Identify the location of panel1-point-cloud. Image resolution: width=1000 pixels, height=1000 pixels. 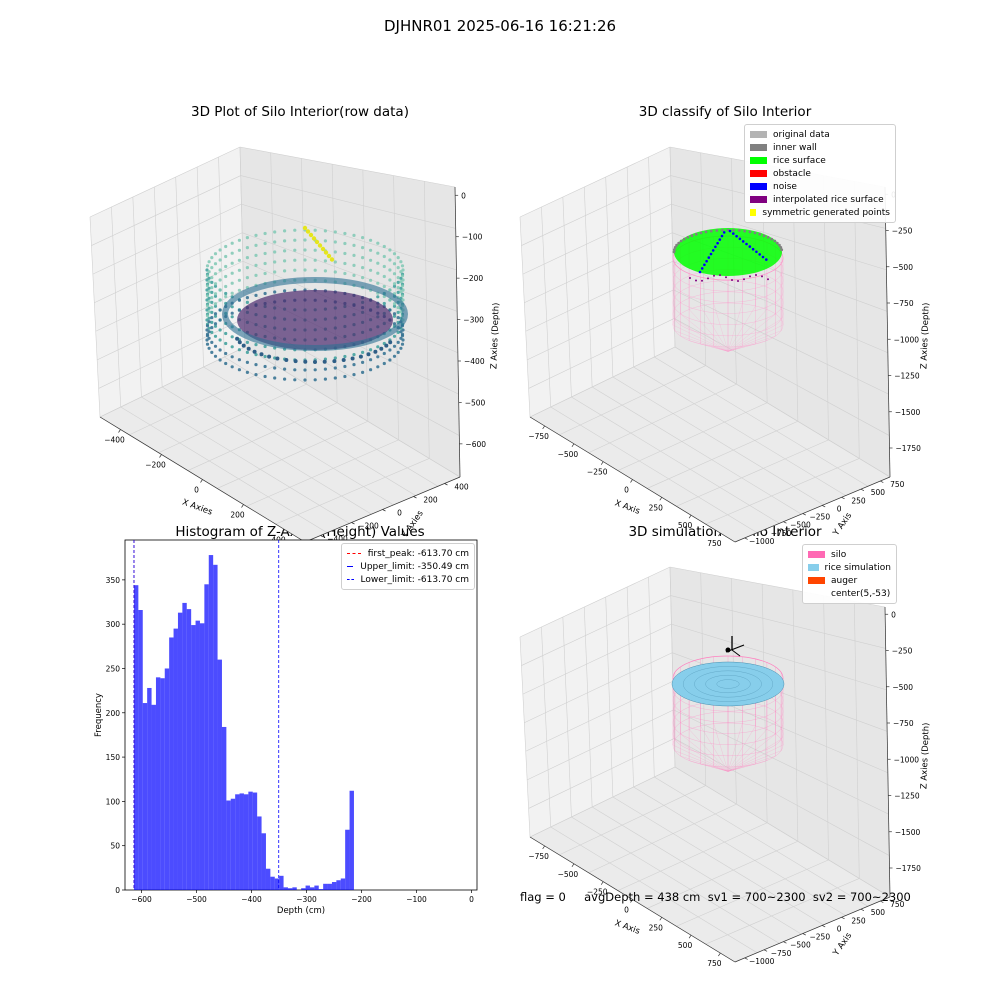
(306, 303).